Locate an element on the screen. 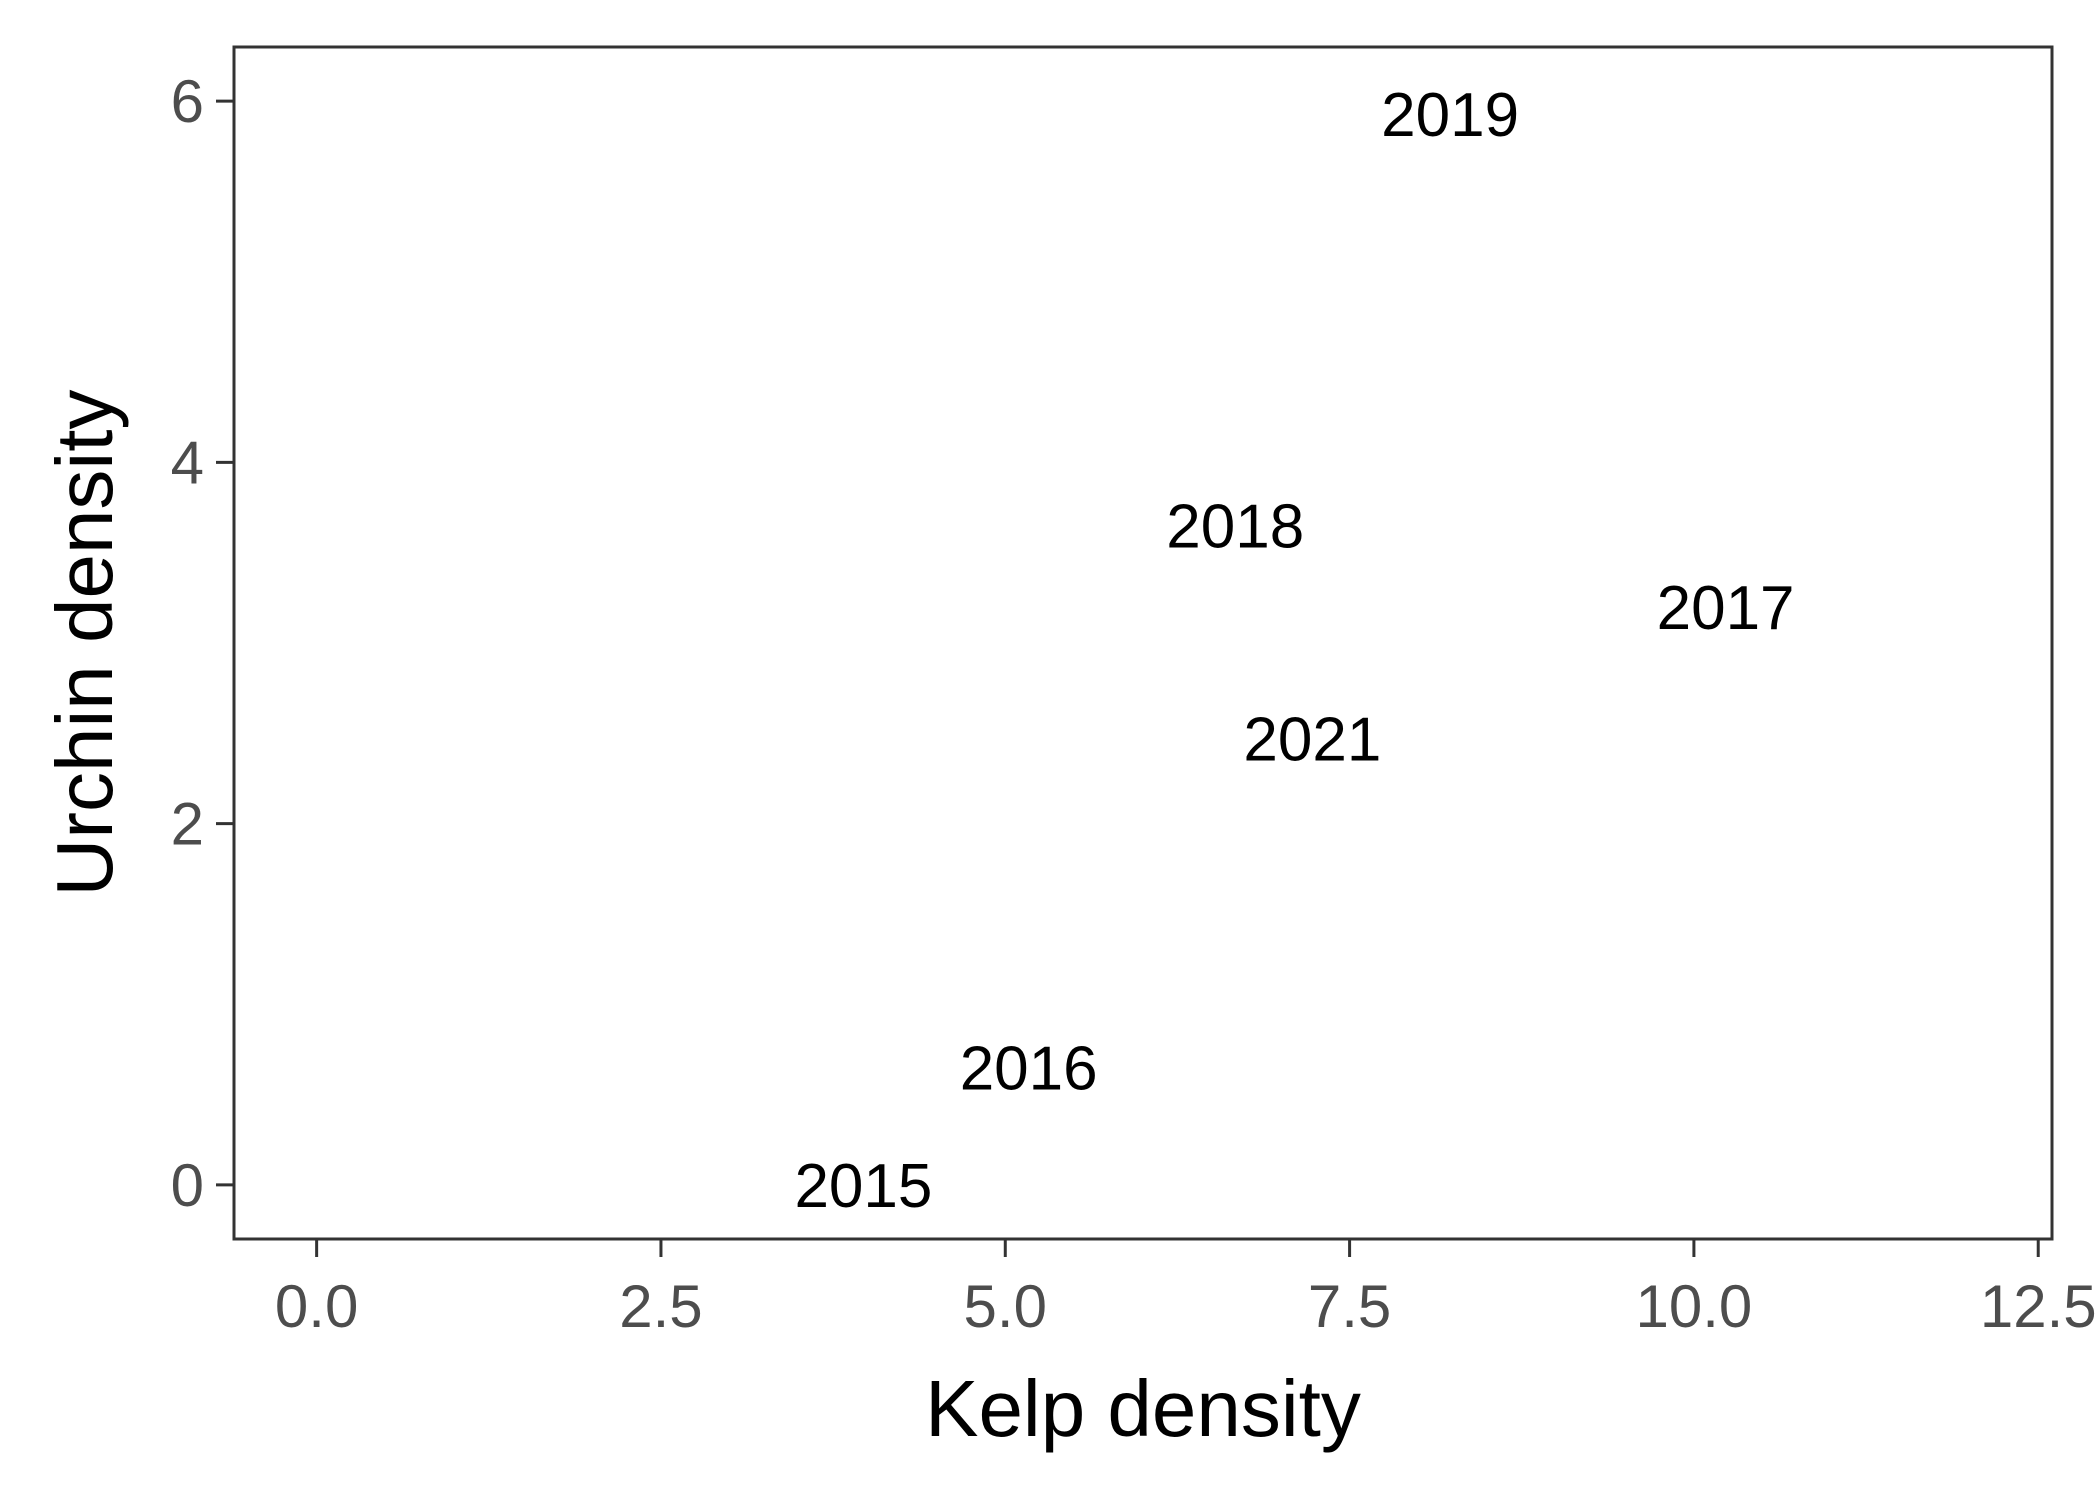 The height and width of the screenshot is (1500, 2100). y-tick-label: 2 is located at coordinates (187, 824).